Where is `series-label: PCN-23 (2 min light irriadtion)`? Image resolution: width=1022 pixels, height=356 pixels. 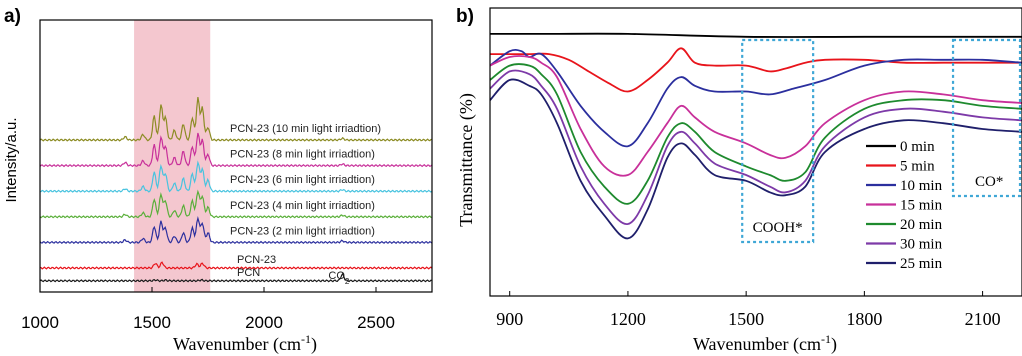
series-label: PCN-23 (2 min light irriadtion) is located at coordinates (302, 231).